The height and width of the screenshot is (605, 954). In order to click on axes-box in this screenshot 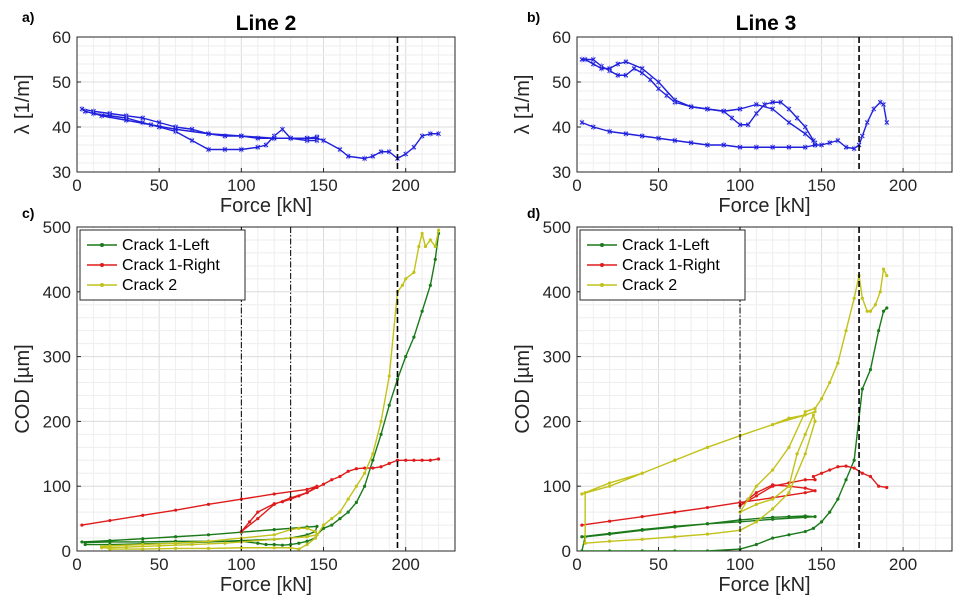, I will do `click(764, 104)`.